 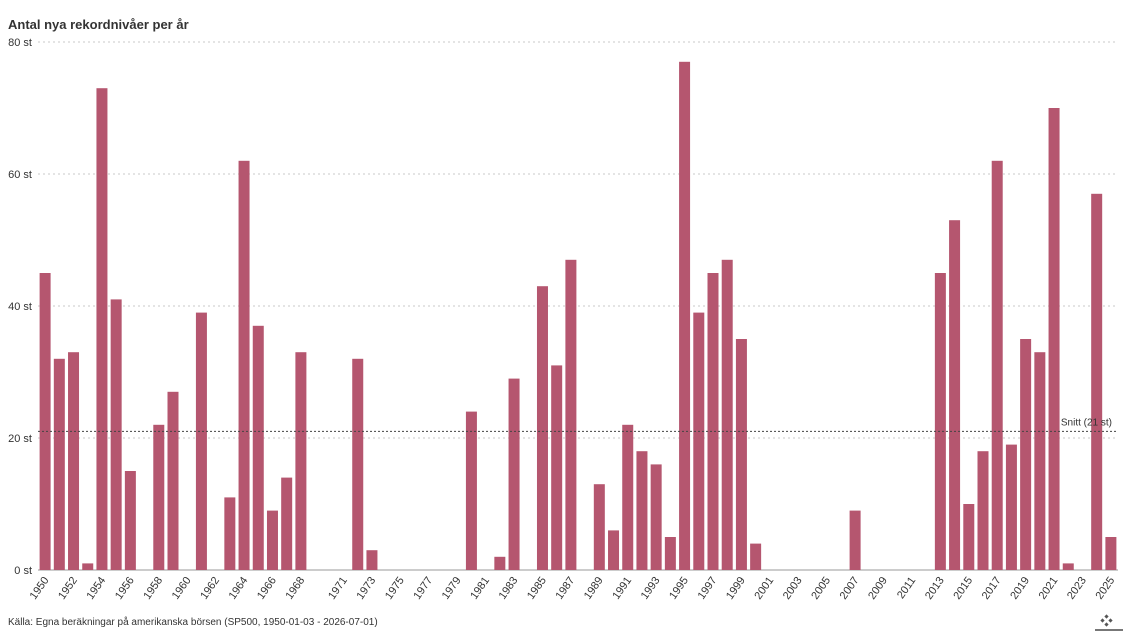 What do you see at coordinates (1020, 588) in the screenshot?
I see `x-tick-label: 2019` at bounding box center [1020, 588].